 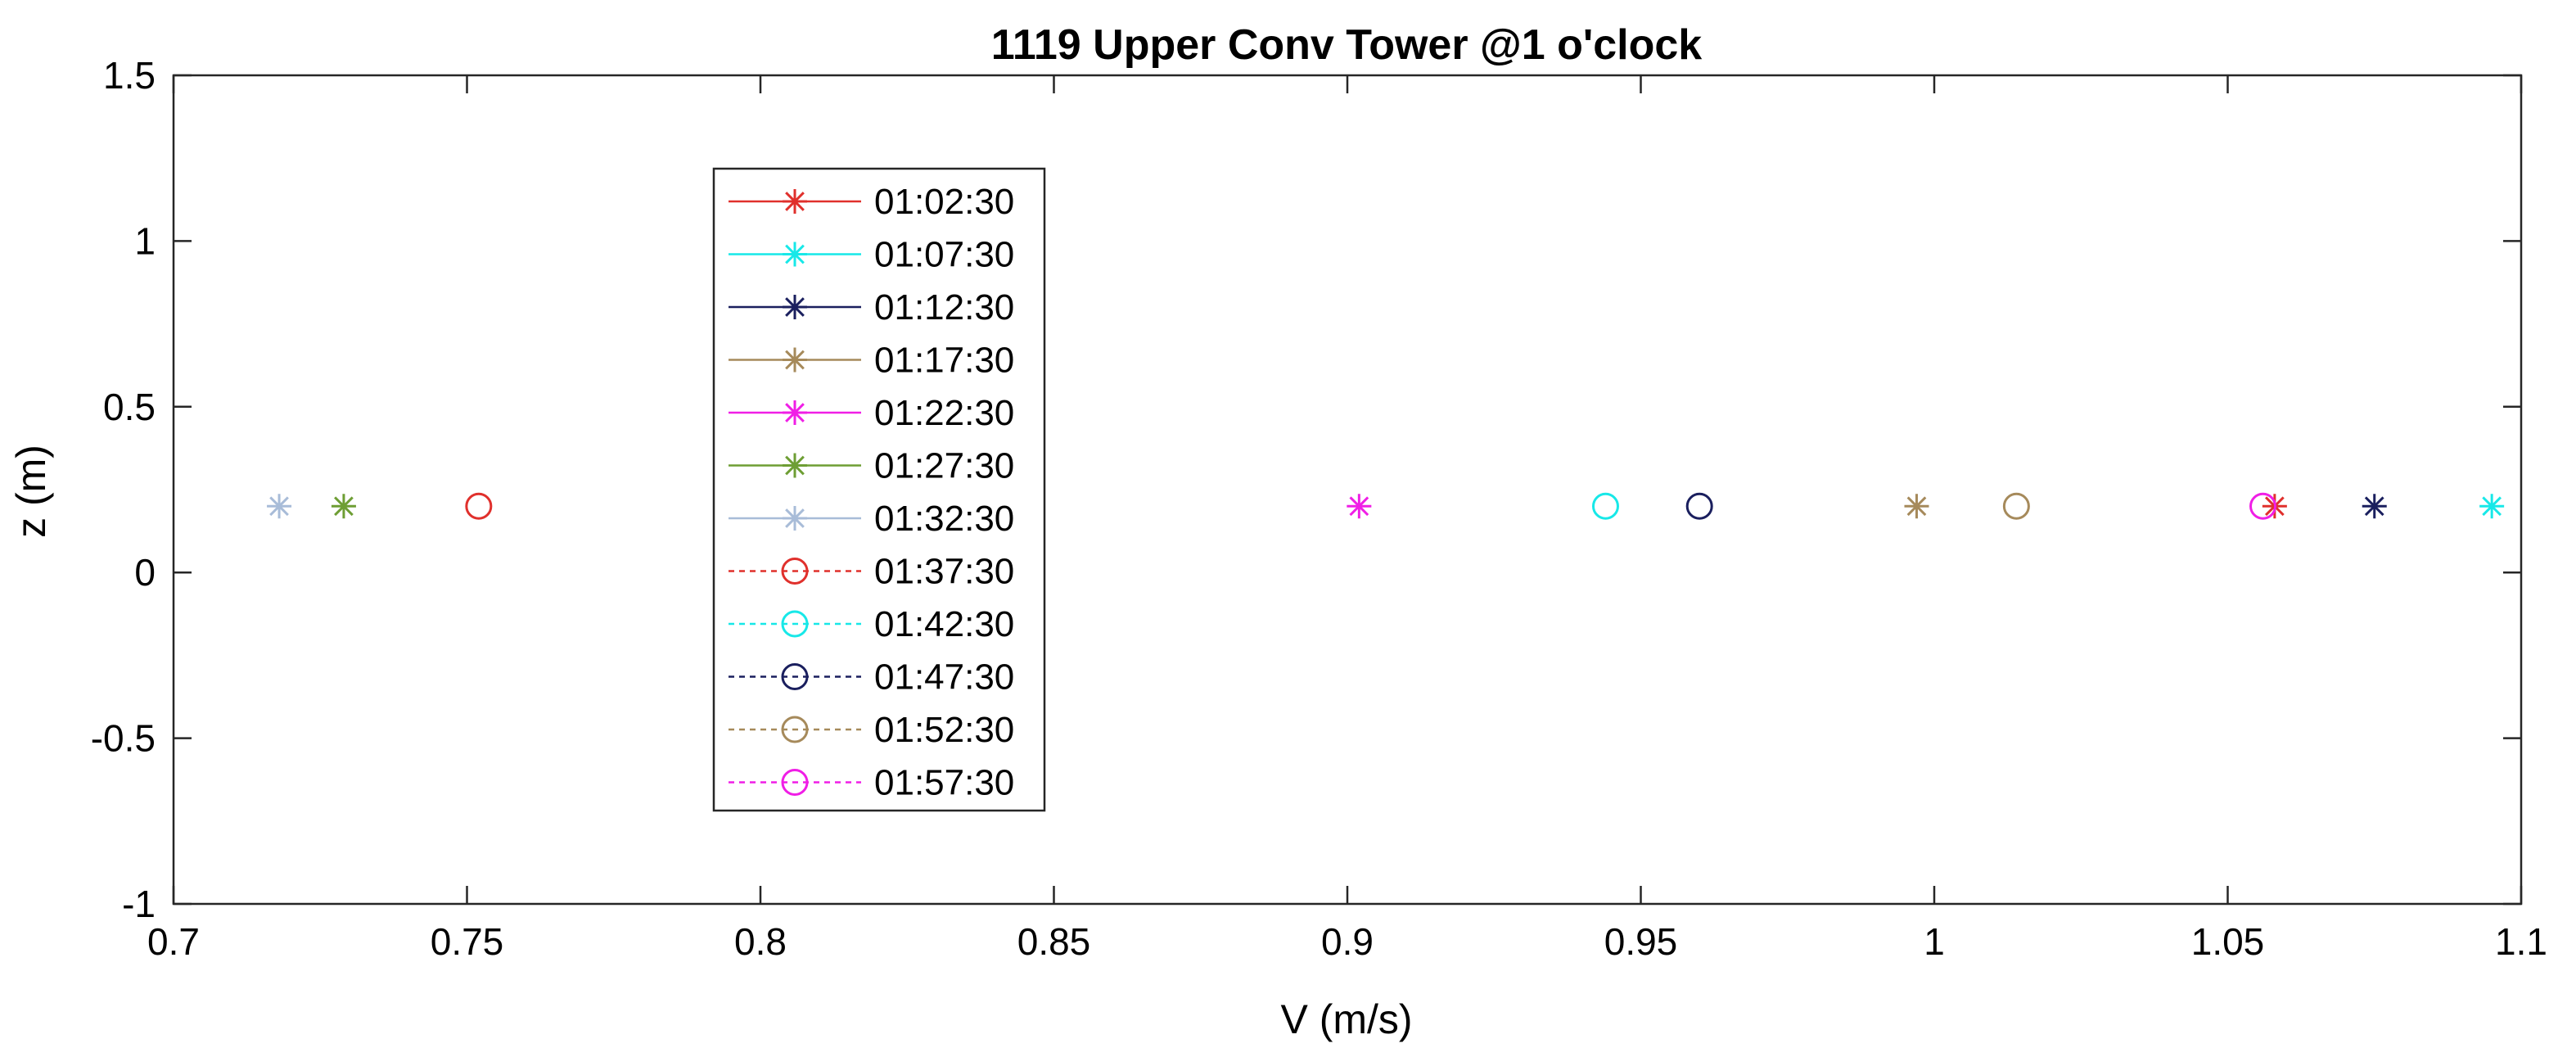 What do you see at coordinates (760, 941) in the screenshot?
I see `x-tick-label: 0.8` at bounding box center [760, 941].